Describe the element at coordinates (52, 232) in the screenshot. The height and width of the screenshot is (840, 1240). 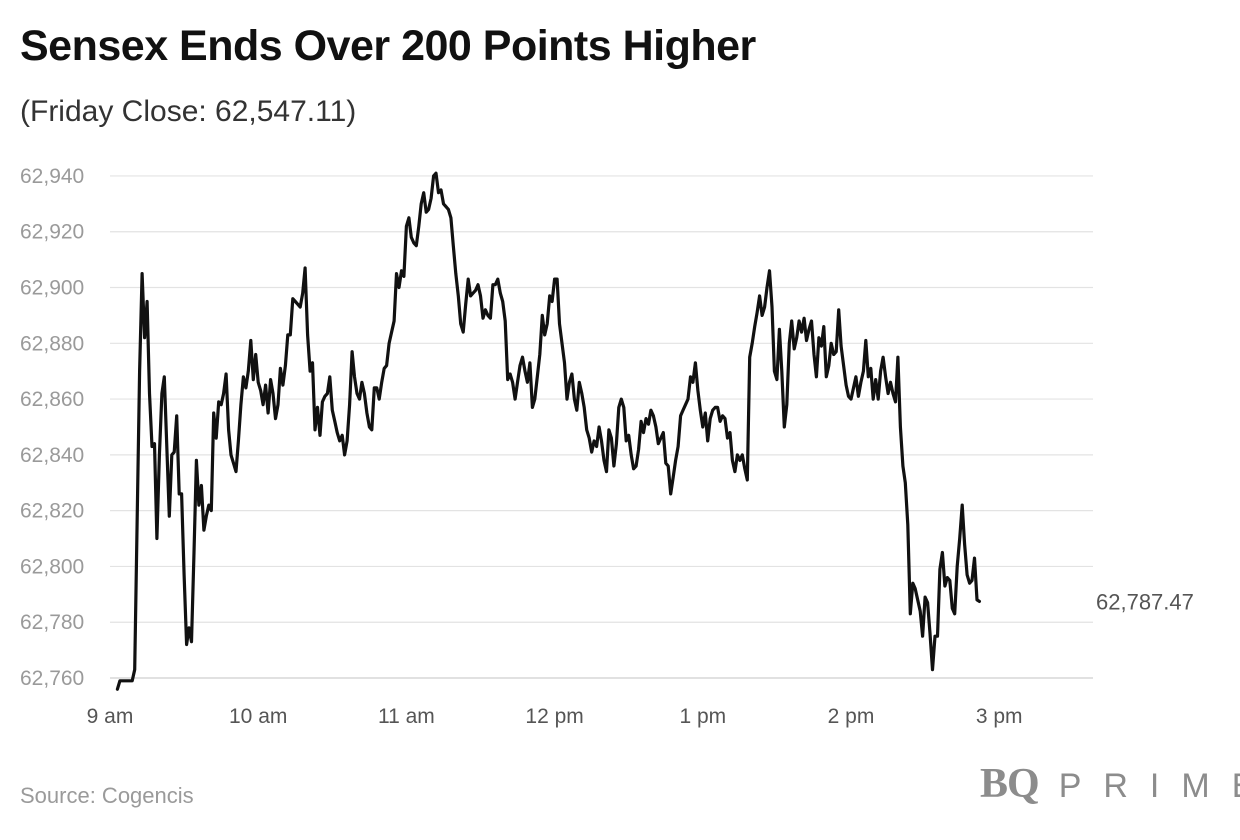
I see `y-tick-label: 62,920` at that location.